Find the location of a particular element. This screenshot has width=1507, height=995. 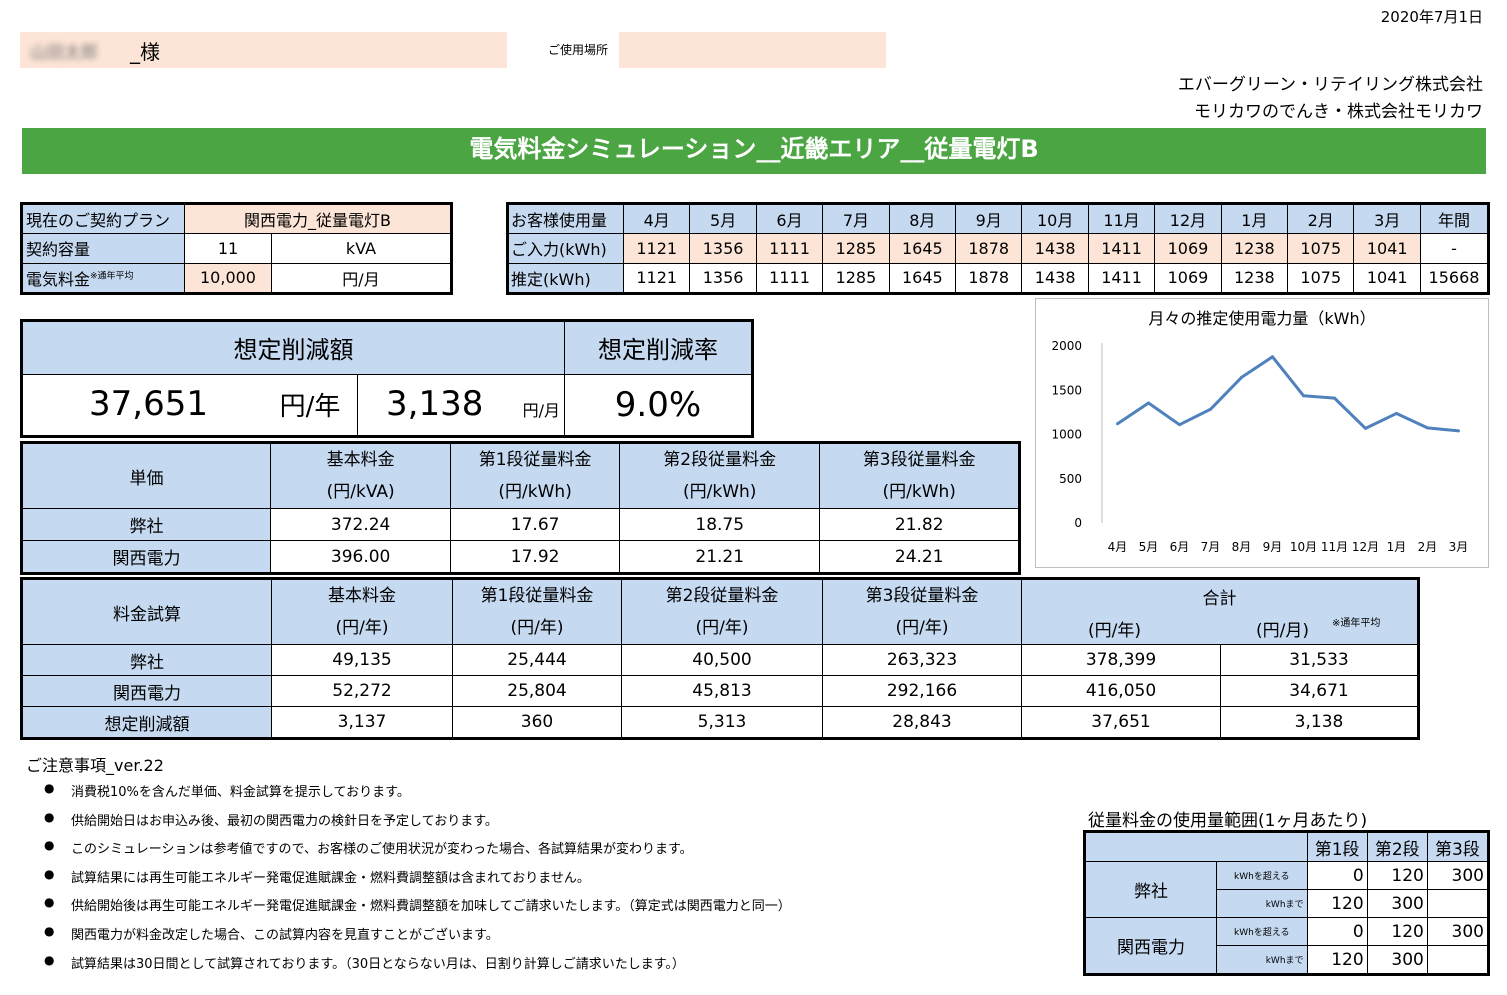

range-upto-cell: 300 is located at coordinates (1397, 959).